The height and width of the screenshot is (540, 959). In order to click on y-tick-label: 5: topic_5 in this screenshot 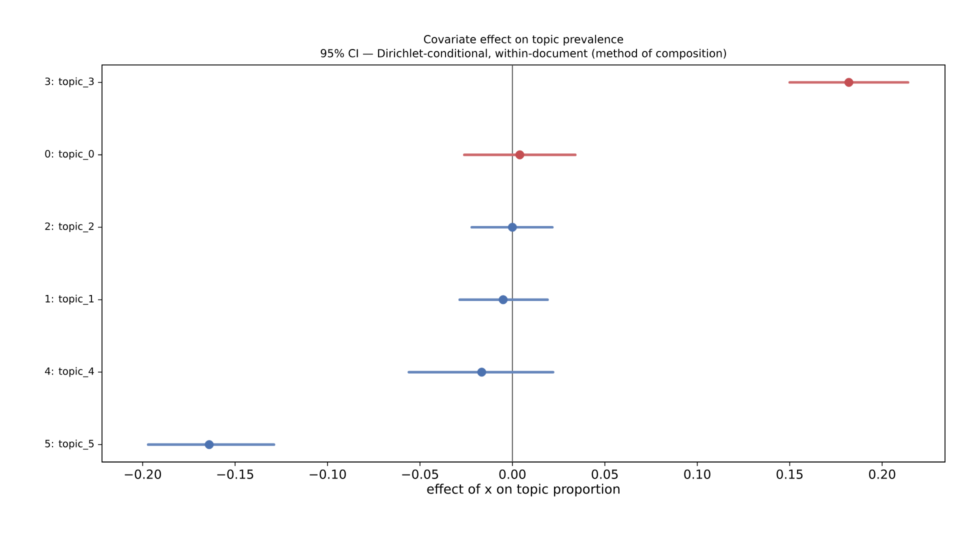, I will do `click(69, 445)`.